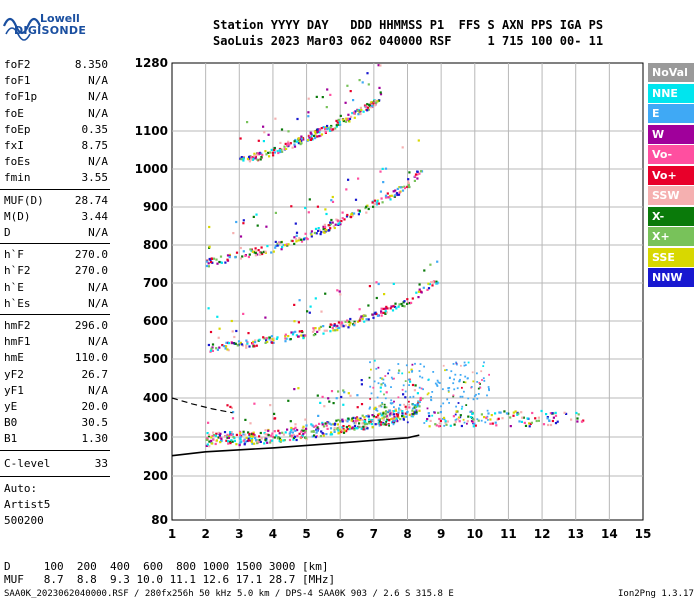  Describe the element at coordinates (56, 97) in the screenshot. I see `param-fof1p: foF1p N/A` at that location.